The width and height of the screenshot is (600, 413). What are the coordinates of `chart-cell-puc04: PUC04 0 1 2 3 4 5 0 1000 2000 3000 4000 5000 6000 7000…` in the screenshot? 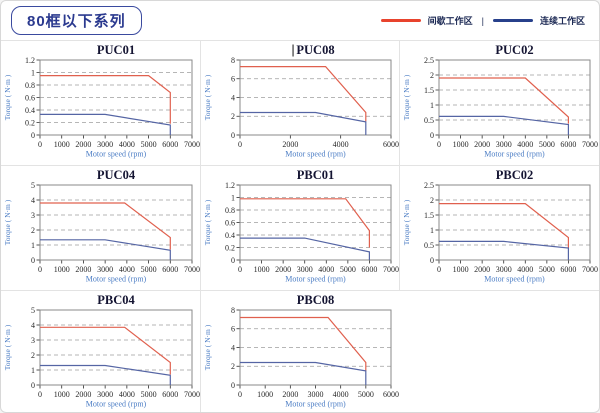 It's located at (101, 228).